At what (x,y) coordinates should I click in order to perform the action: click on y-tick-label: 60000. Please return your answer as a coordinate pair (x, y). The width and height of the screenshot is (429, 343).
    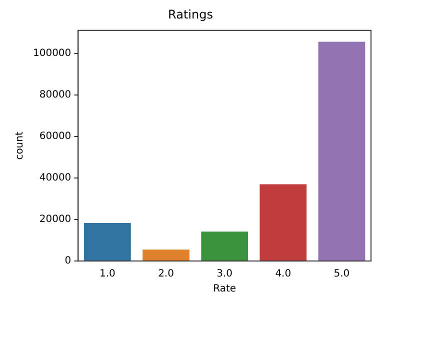
    Looking at the image, I should click on (55, 136).